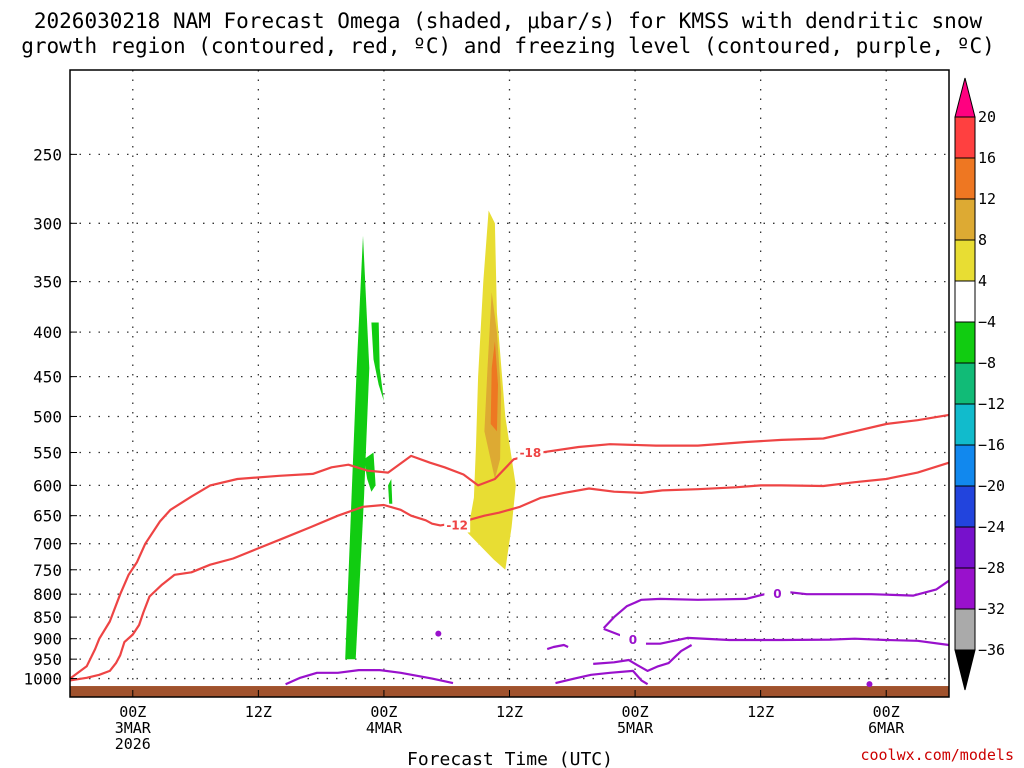  I want to click on y-tick-label: 750, so click(47, 570).